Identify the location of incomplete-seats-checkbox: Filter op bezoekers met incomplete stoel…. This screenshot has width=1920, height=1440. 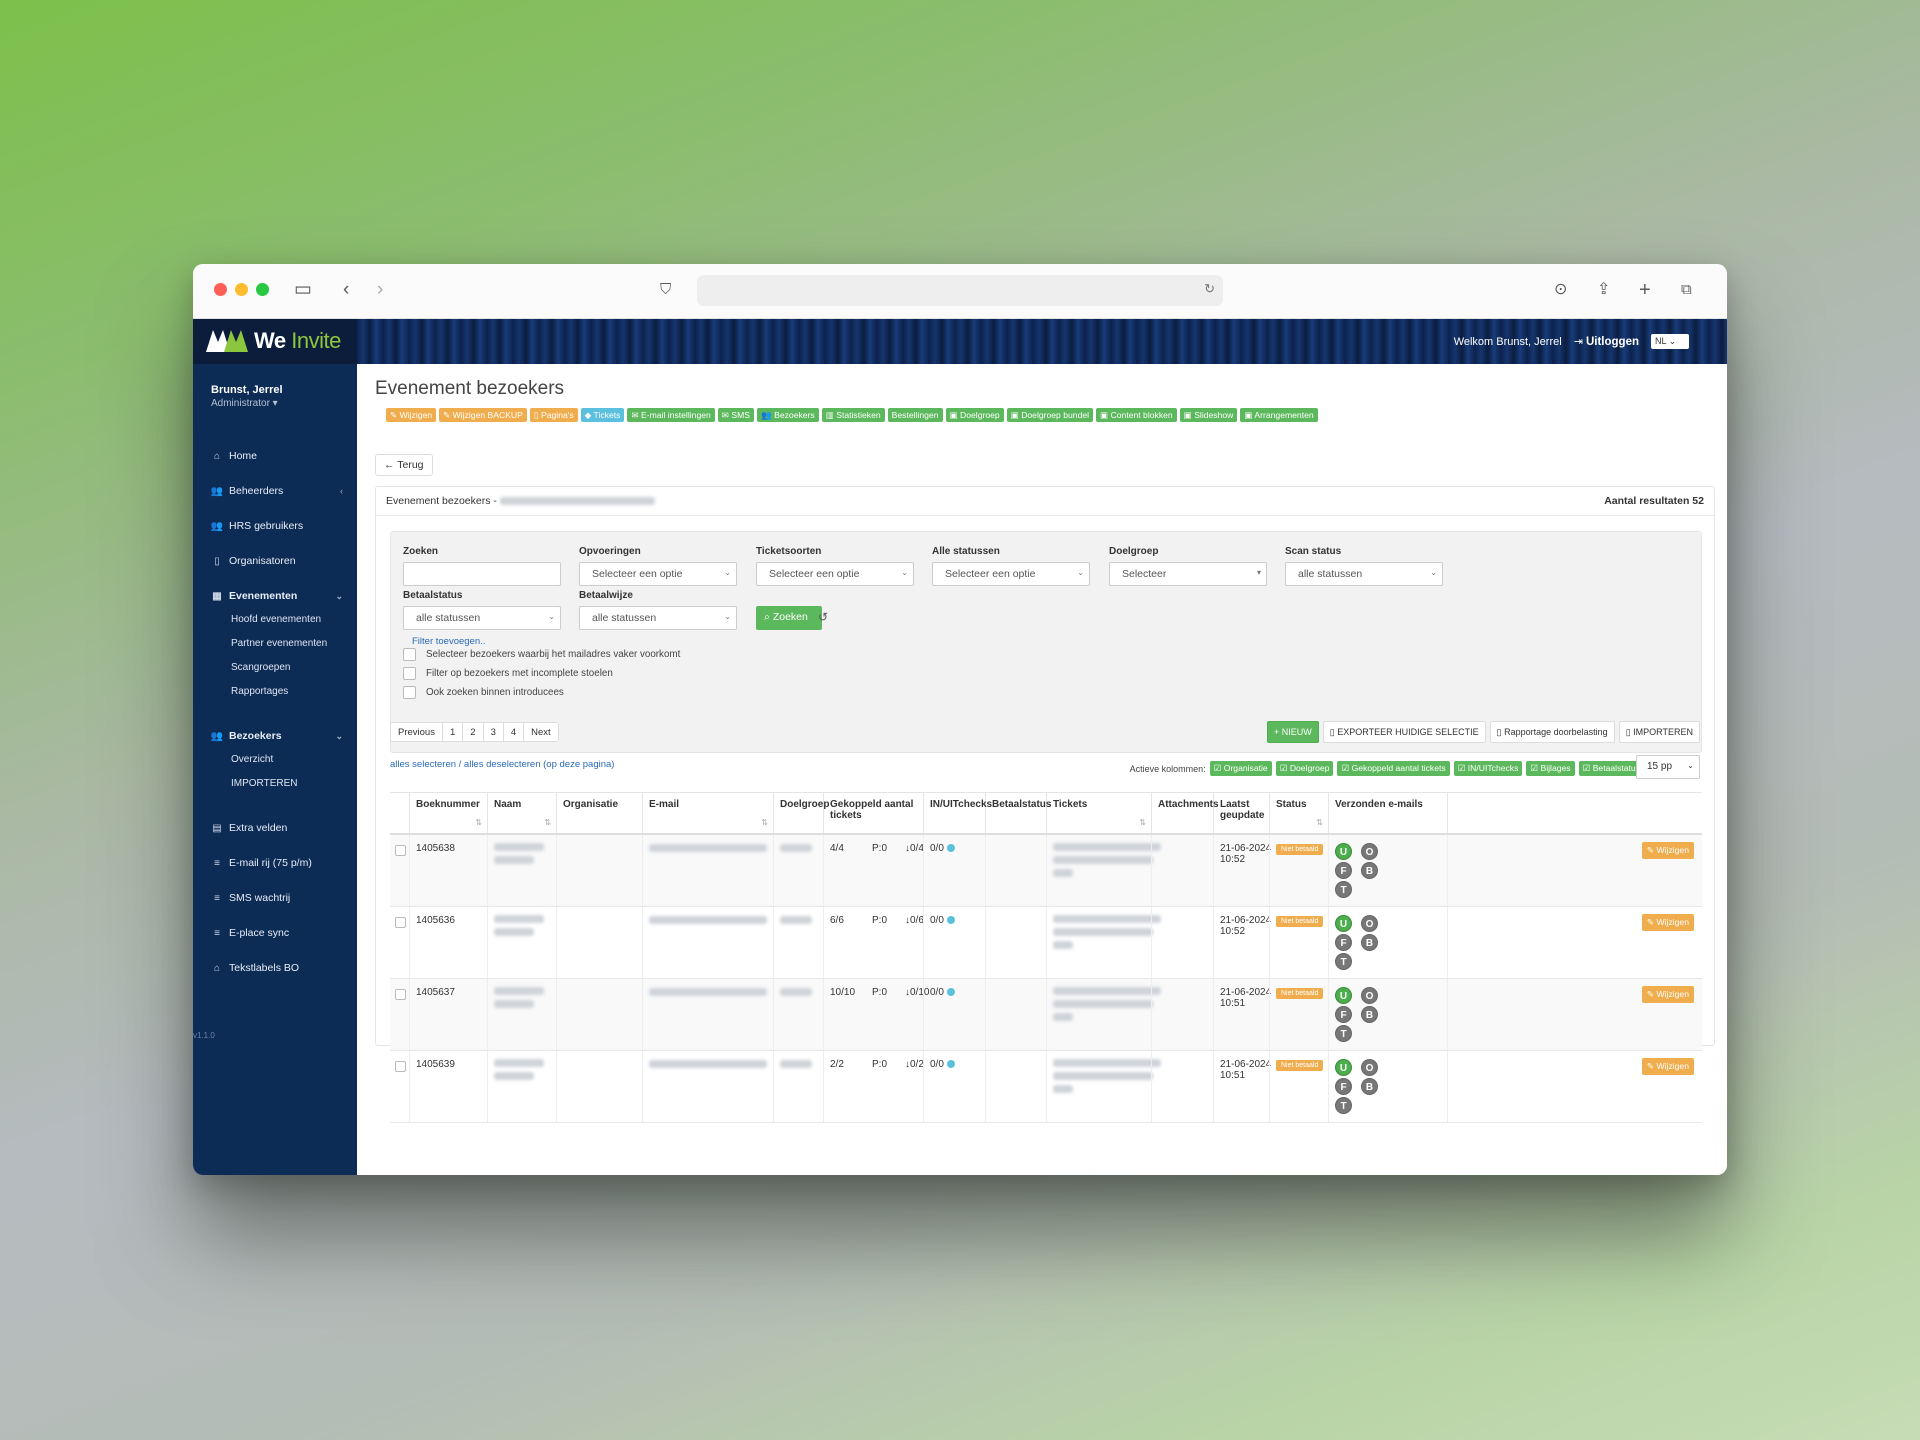
(508, 673).